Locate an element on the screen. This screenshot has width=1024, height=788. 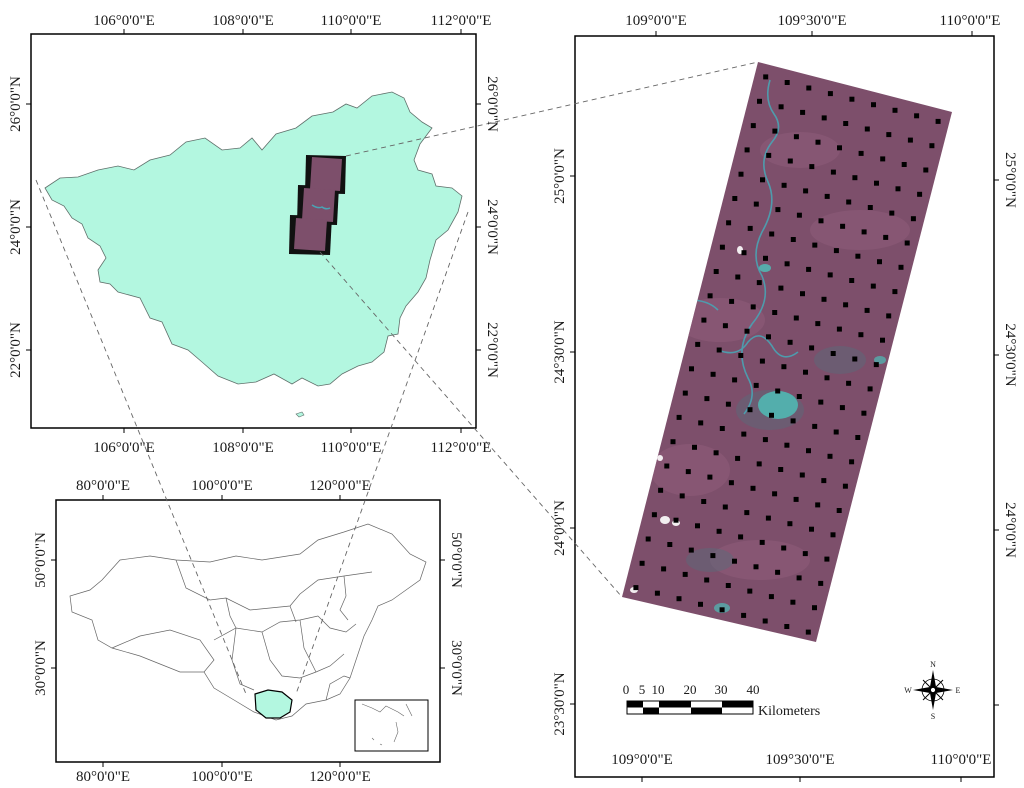
scale-tick-20: 20 is located at coordinates (690, 689).